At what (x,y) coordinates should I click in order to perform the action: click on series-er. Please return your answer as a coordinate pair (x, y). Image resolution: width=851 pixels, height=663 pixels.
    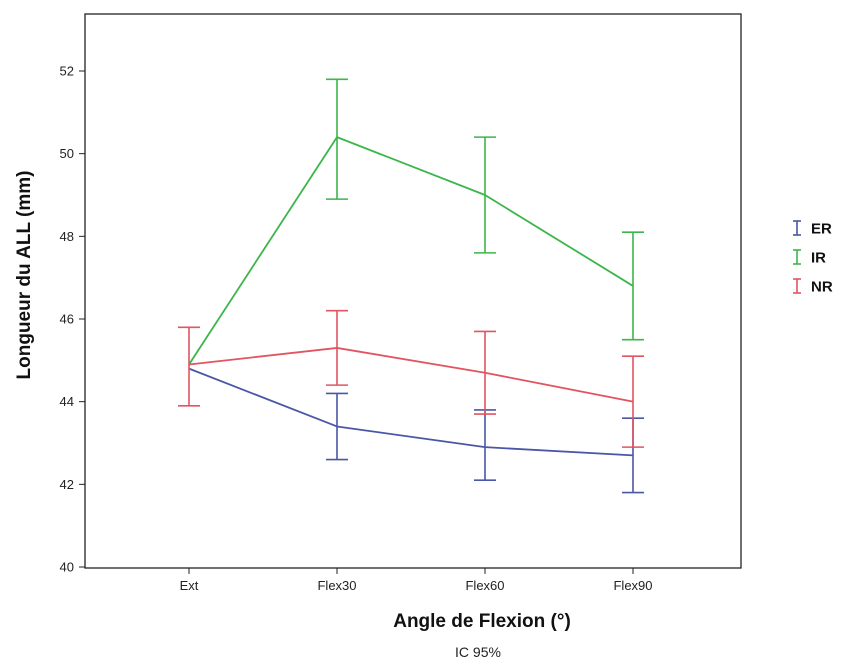
    Looking at the image, I should click on (416, 430).